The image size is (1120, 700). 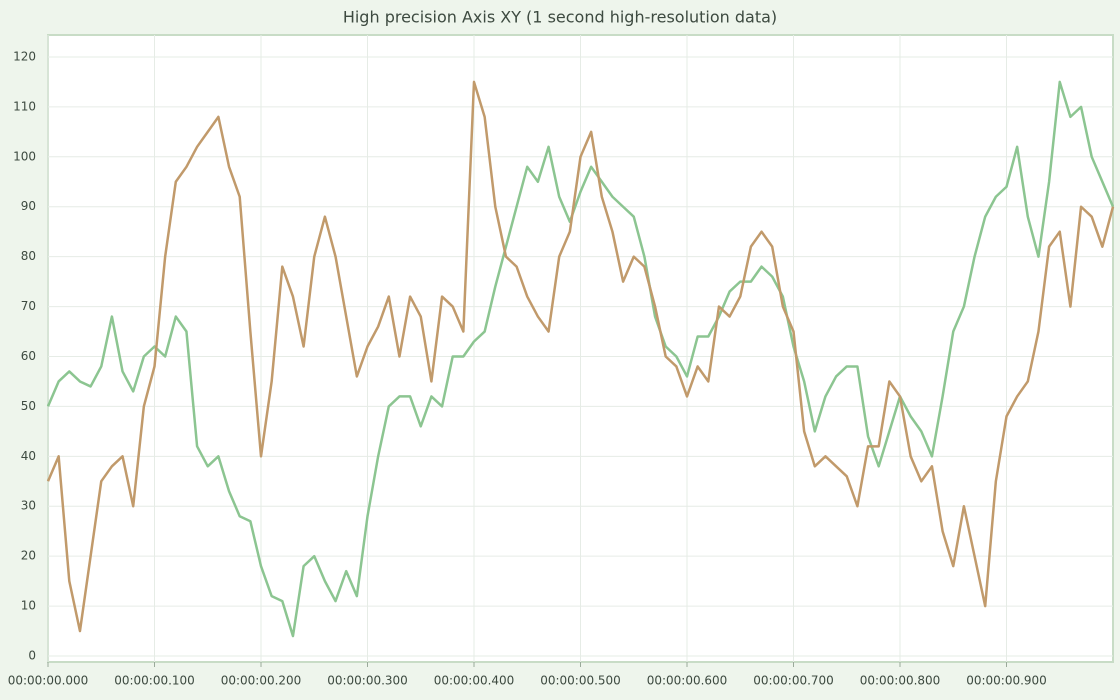 I want to click on y-tick-label: 0, so click(x=32, y=656).